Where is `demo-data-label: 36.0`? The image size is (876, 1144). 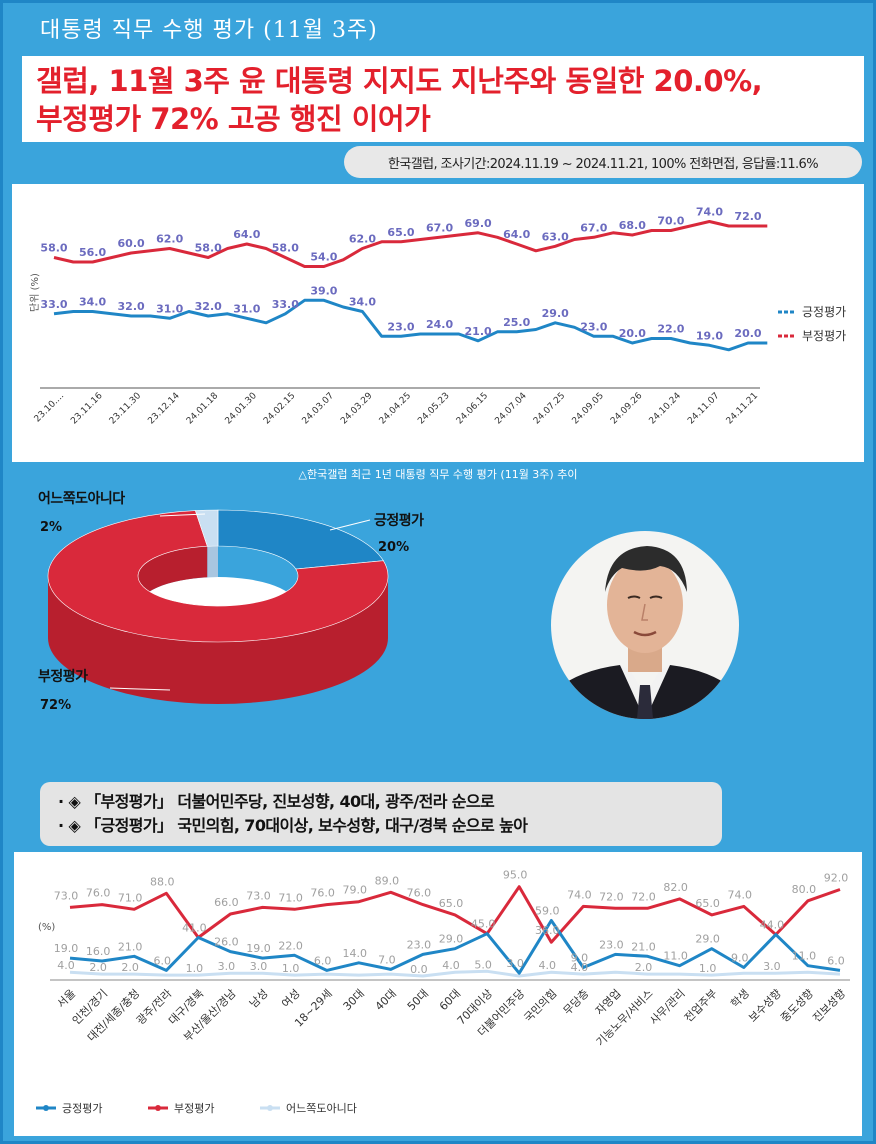 demo-data-label: 36.0 is located at coordinates (547, 930).